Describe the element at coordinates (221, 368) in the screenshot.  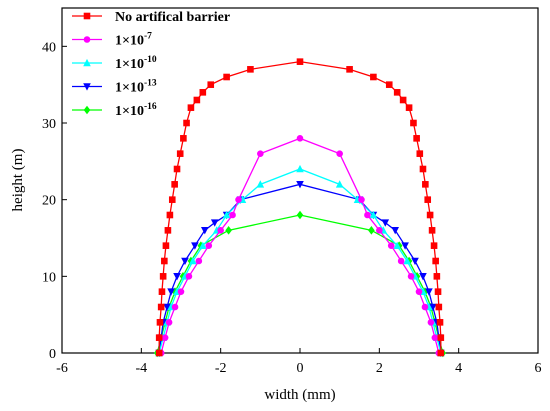
I see `x-tick-label: -2` at that location.